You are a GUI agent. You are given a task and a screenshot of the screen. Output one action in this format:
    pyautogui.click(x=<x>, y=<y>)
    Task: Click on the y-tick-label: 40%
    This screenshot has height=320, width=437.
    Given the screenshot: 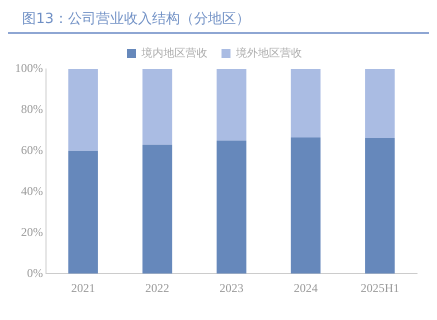 What is the action you would take?
    pyautogui.click(x=31, y=191)
    